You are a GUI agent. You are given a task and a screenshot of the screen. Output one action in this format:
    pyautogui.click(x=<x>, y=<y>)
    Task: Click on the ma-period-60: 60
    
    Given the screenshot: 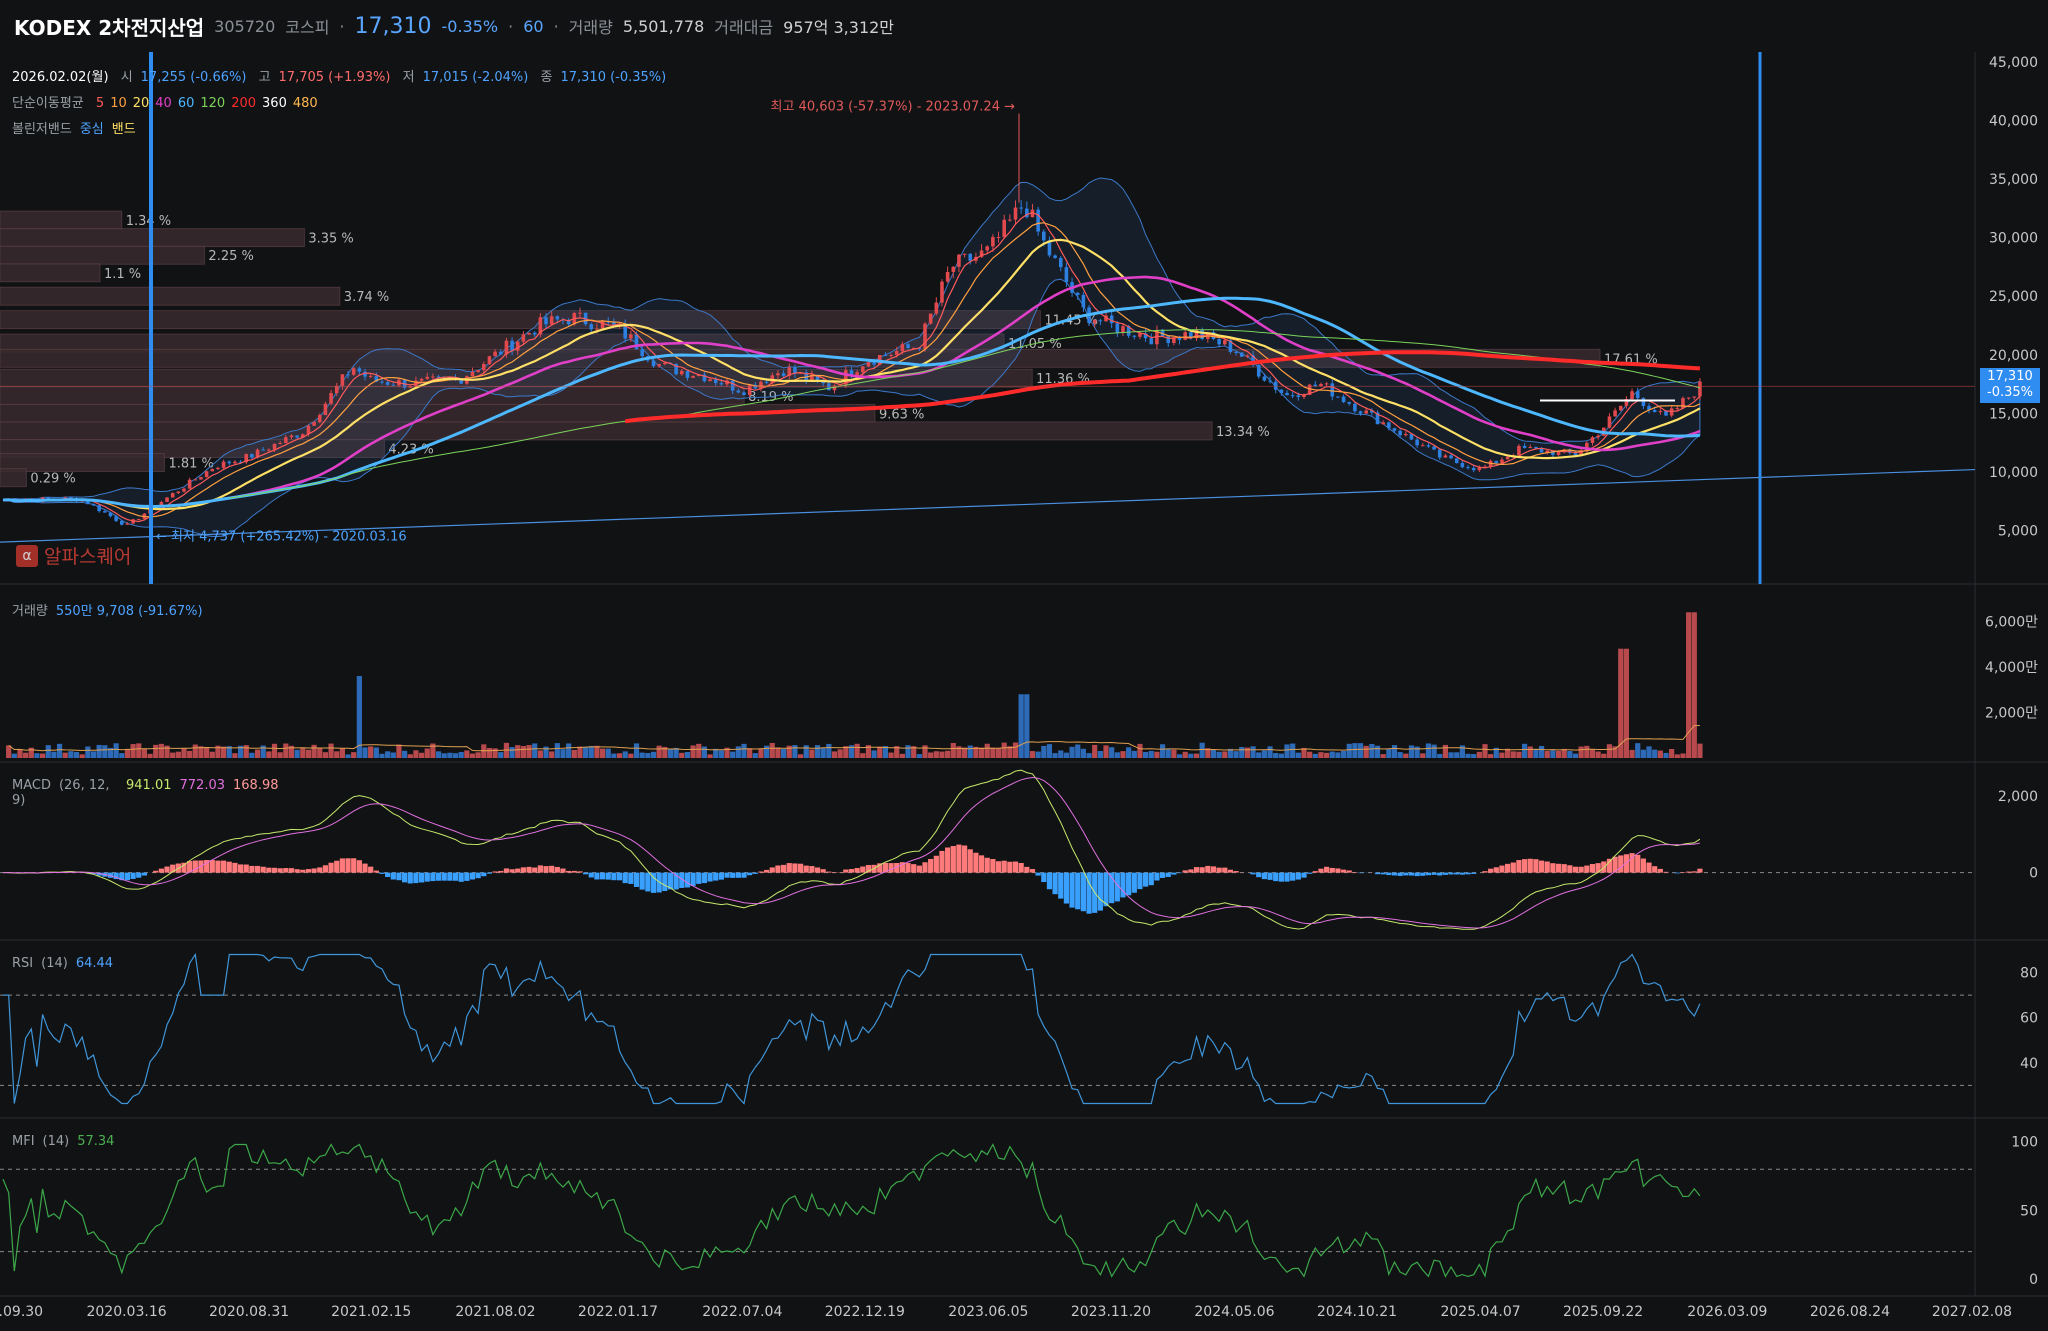 What is the action you would take?
    pyautogui.click(x=186, y=103)
    